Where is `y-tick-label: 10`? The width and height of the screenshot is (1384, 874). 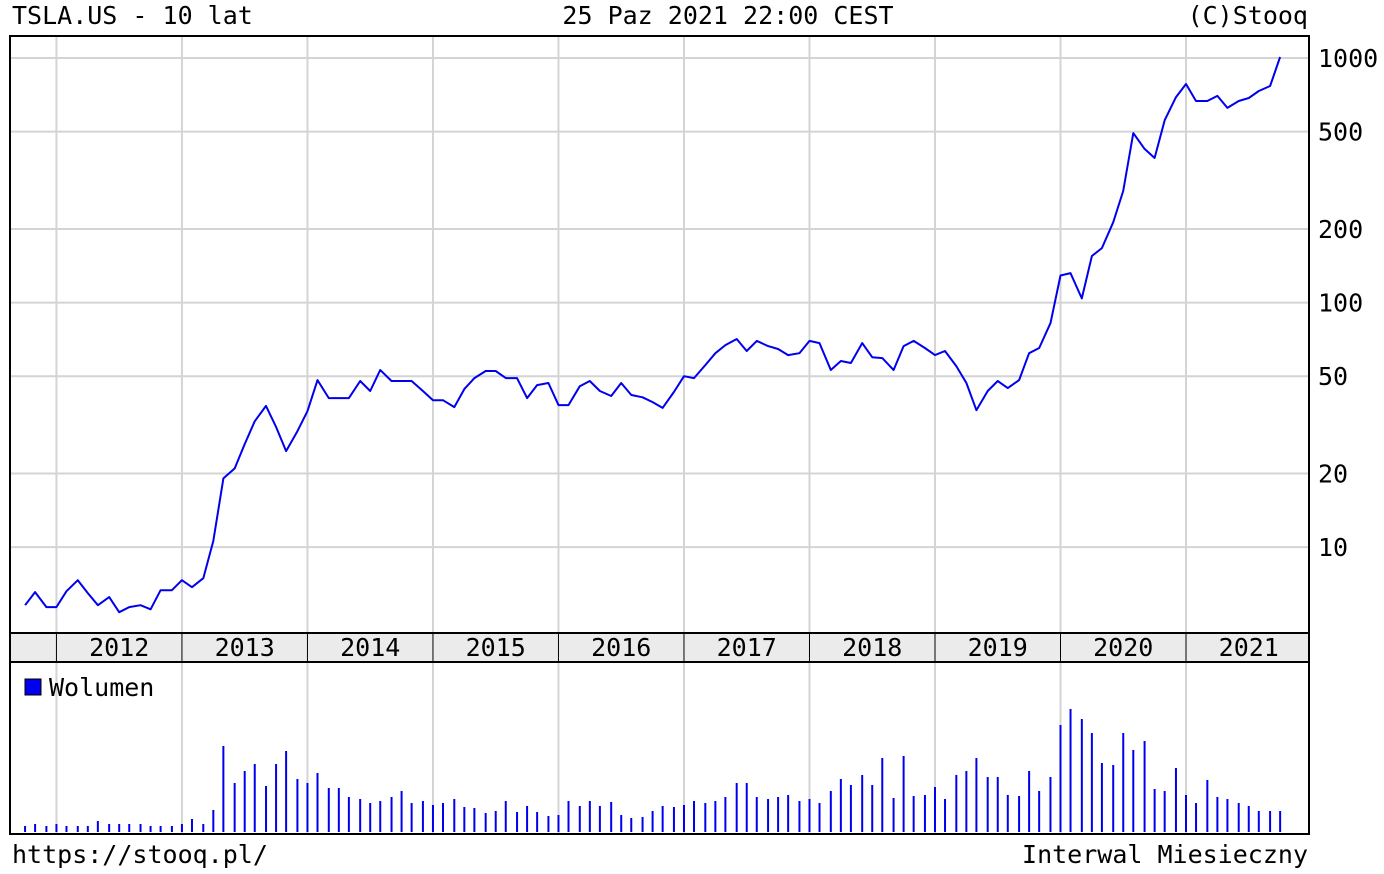 y-tick-label: 10 is located at coordinates (1333, 547).